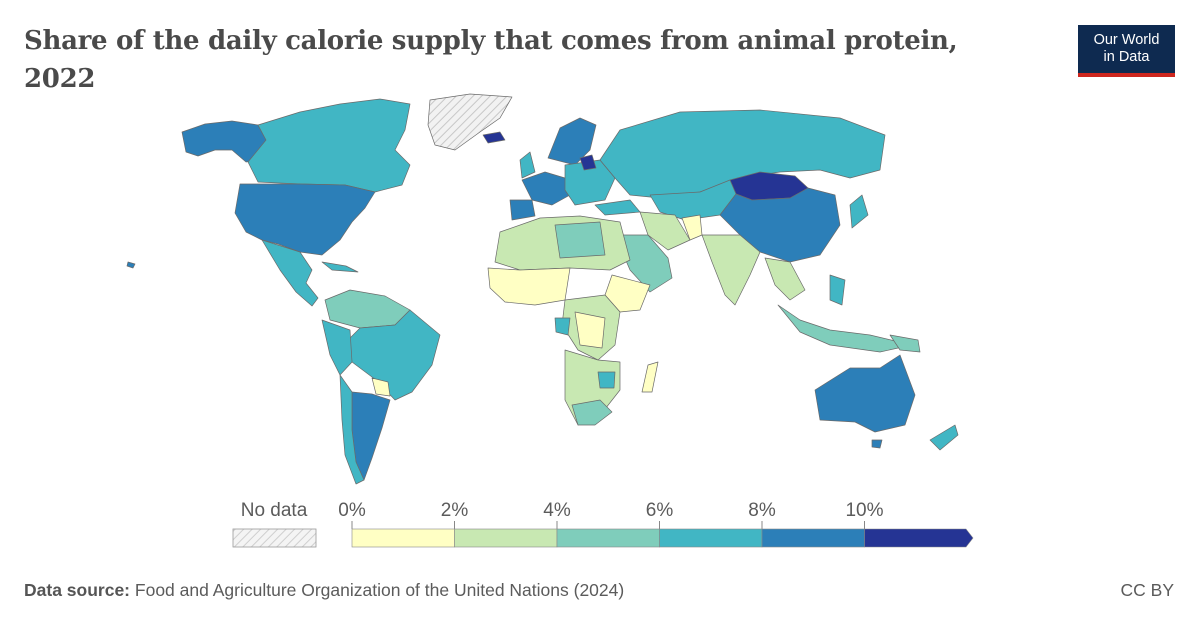  I want to click on region-gabon, so click(562, 326).